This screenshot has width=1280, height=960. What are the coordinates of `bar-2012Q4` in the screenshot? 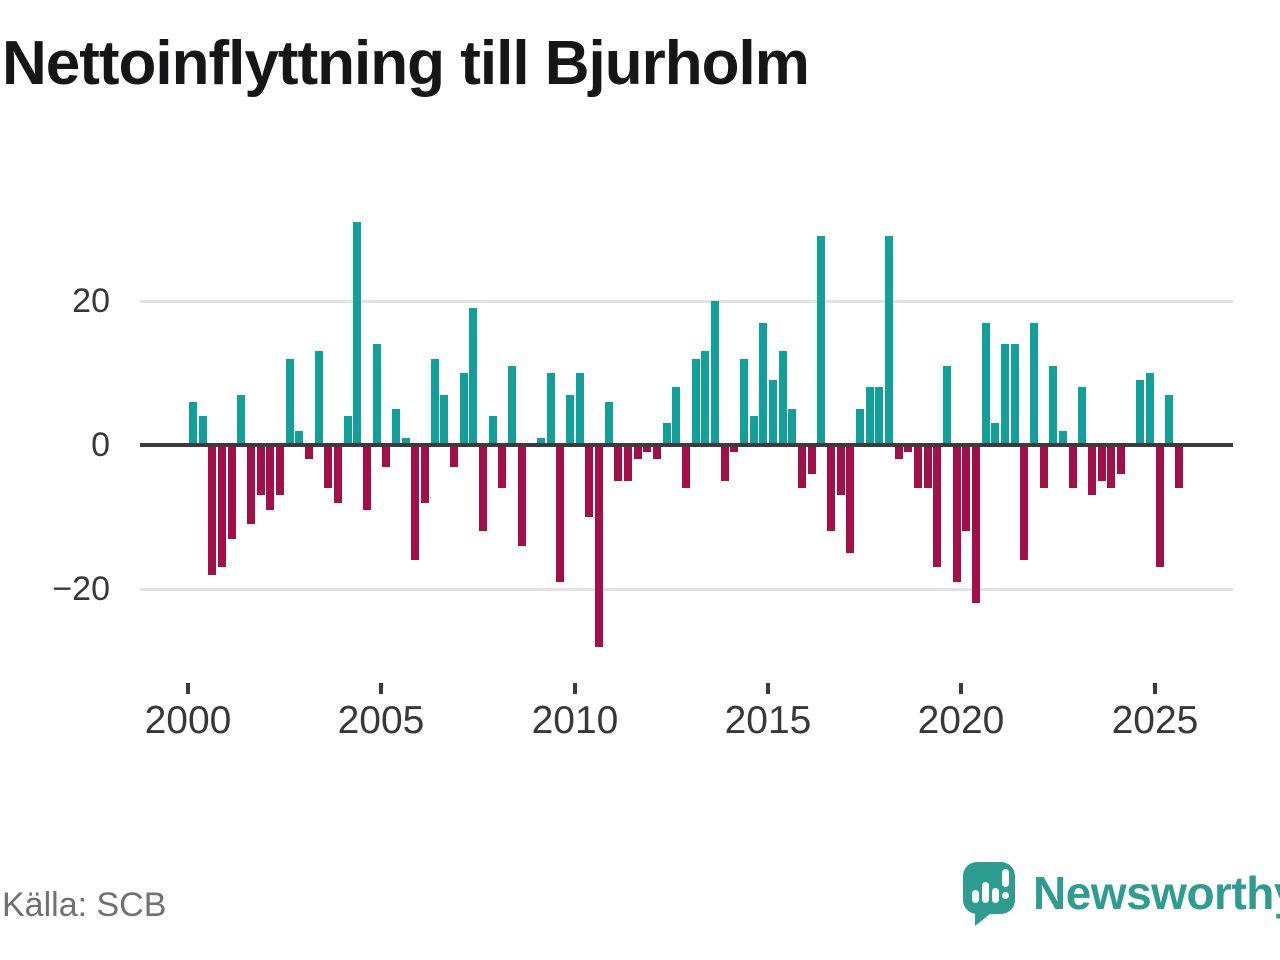 It's located at (686, 466).